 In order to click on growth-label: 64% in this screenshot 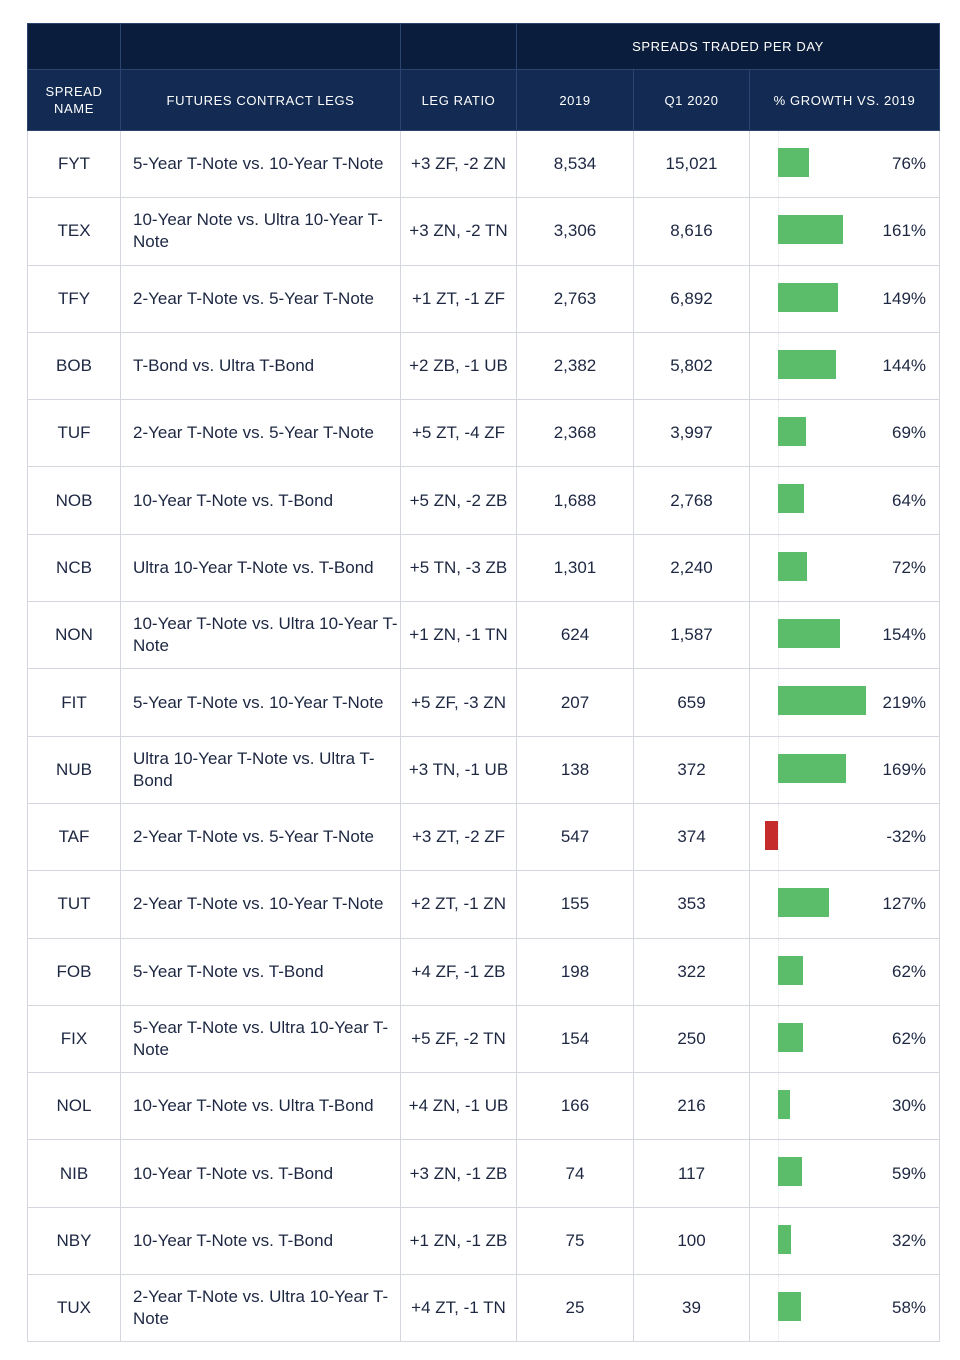, I will do `click(909, 500)`.